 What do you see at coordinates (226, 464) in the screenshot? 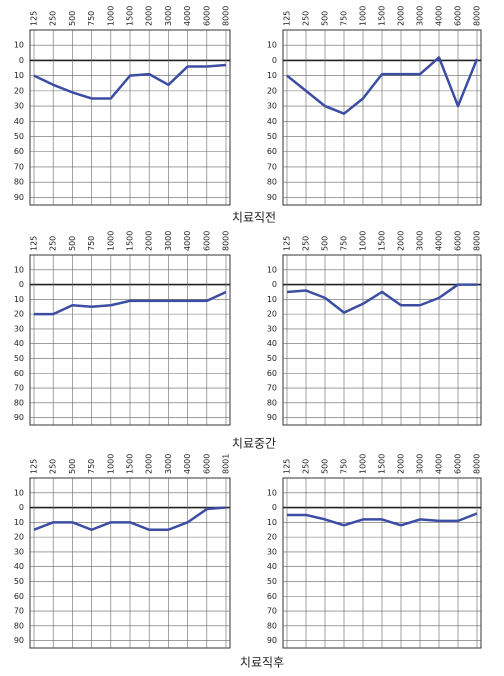
I see `x-tick-label: 8001` at bounding box center [226, 464].